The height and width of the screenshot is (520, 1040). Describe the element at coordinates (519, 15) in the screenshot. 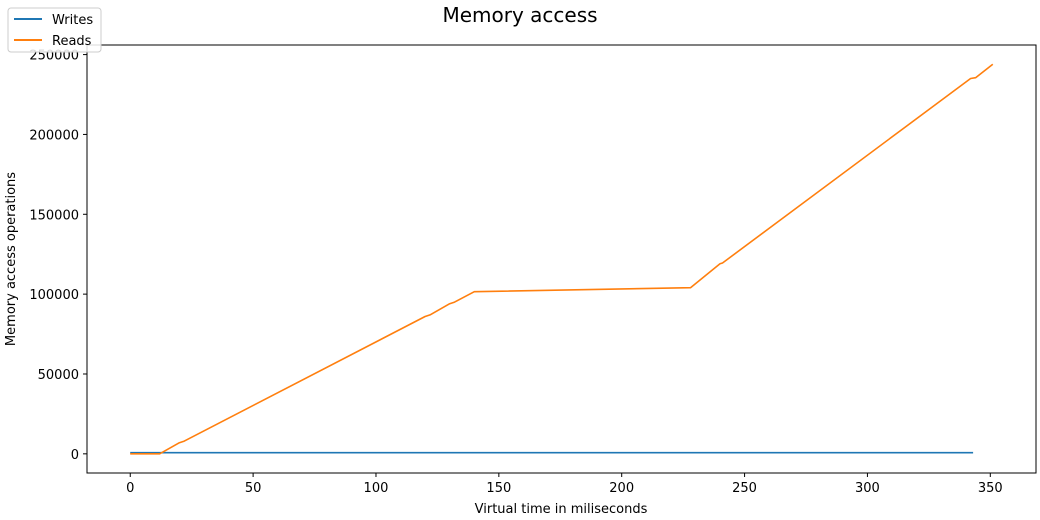

I see `chart-title: Memory access` at that location.